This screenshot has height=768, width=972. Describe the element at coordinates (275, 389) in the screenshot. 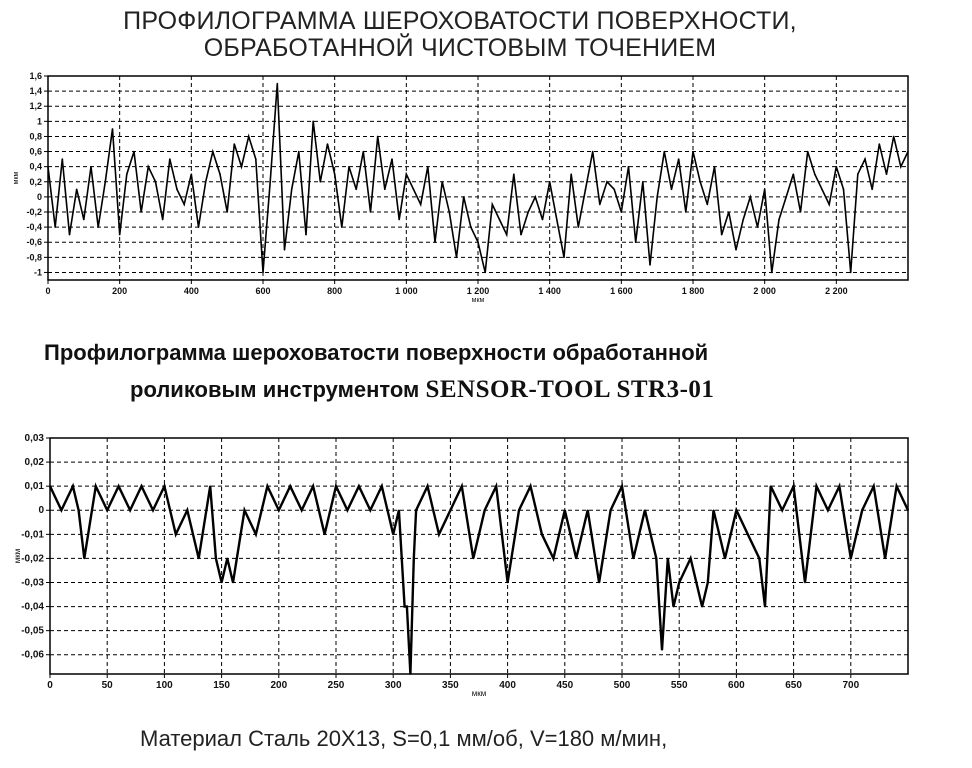

I see `chart2-title-text: роликовым инструментом` at that location.